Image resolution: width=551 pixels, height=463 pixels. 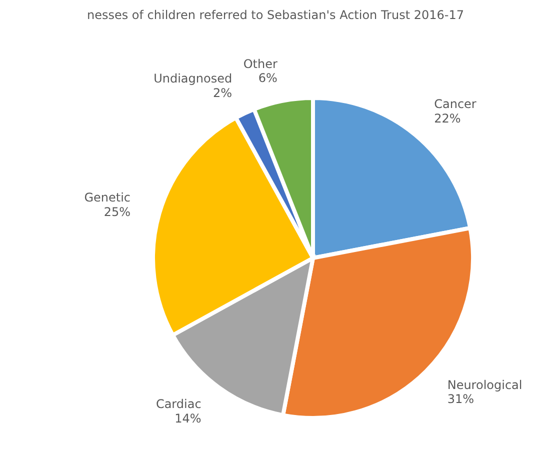 I want to click on data-label: 6%, so click(x=268, y=78).